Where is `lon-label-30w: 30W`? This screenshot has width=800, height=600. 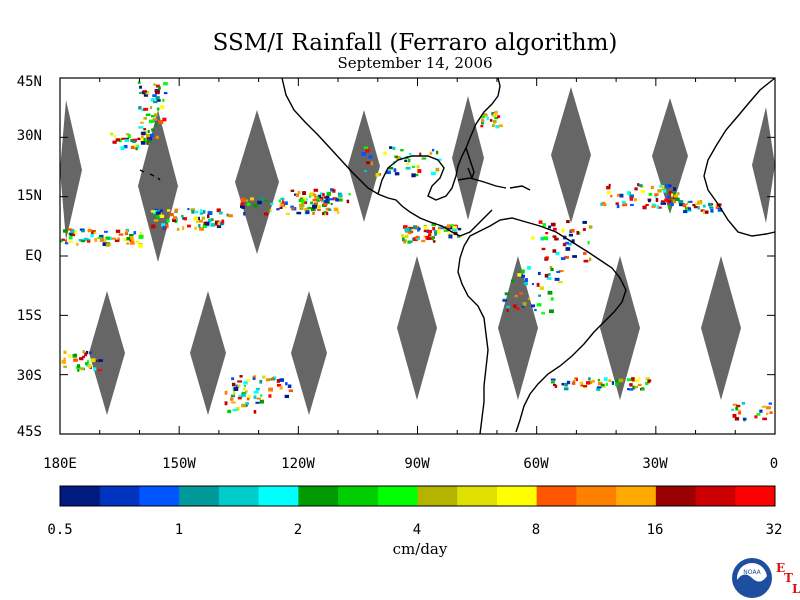 lon-label-30w: 30W is located at coordinates (655, 464).